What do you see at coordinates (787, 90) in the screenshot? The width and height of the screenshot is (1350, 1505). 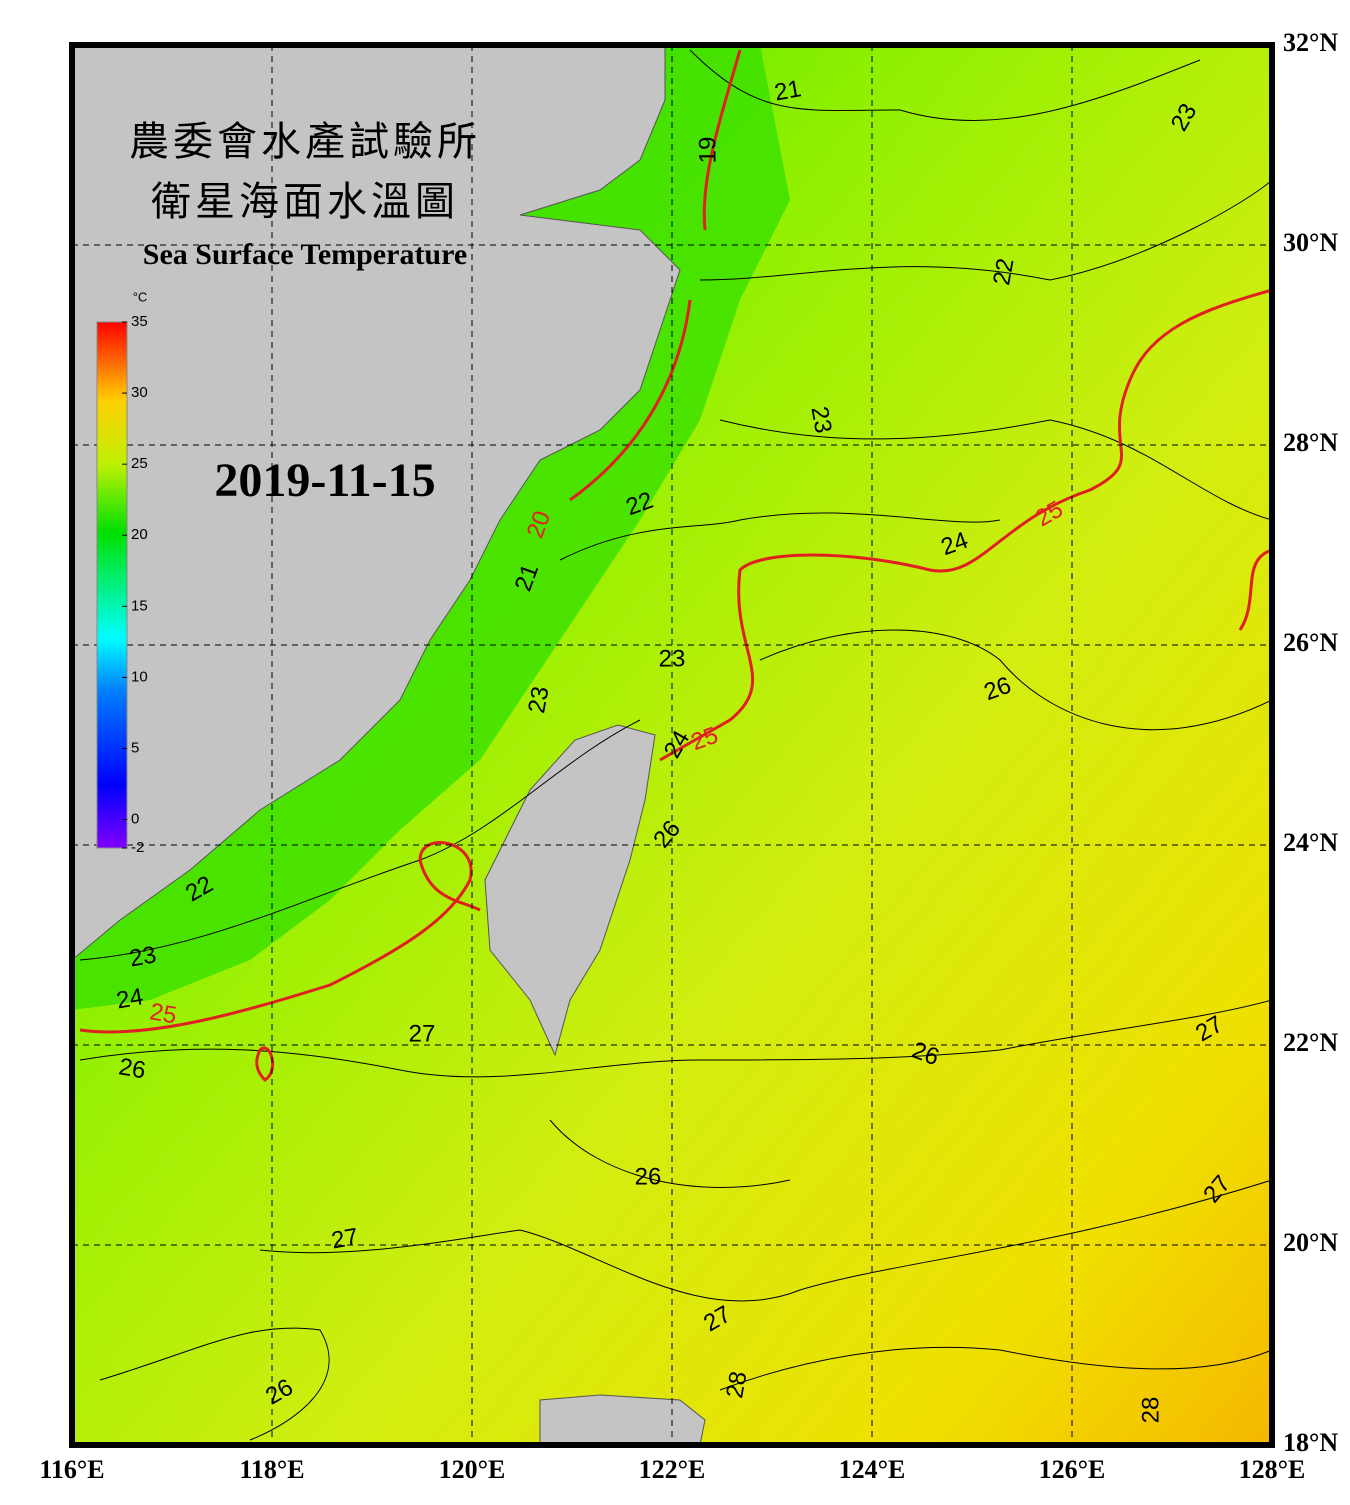 I see `contour-label: 21` at bounding box center [787, 90].